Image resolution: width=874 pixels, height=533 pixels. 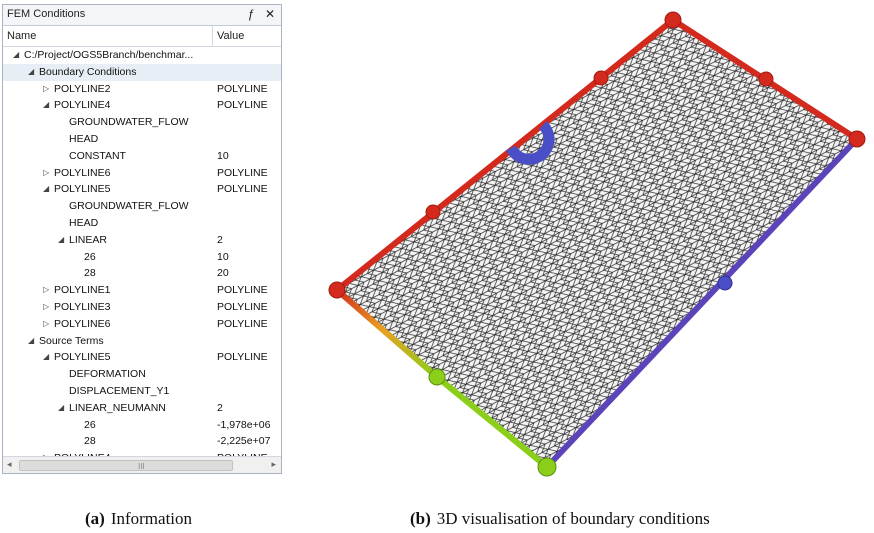 What do you see at coordinates (82, 290) in the screenshot?
I see `tree-row-label: POLYLINE1` at bounding box center [82, 290].